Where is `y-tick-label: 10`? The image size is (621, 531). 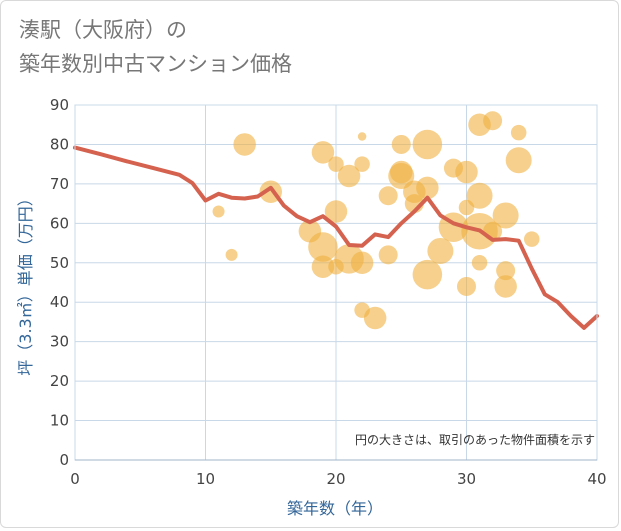 y-tick-label: 10 is located at coordinates (59, 421).